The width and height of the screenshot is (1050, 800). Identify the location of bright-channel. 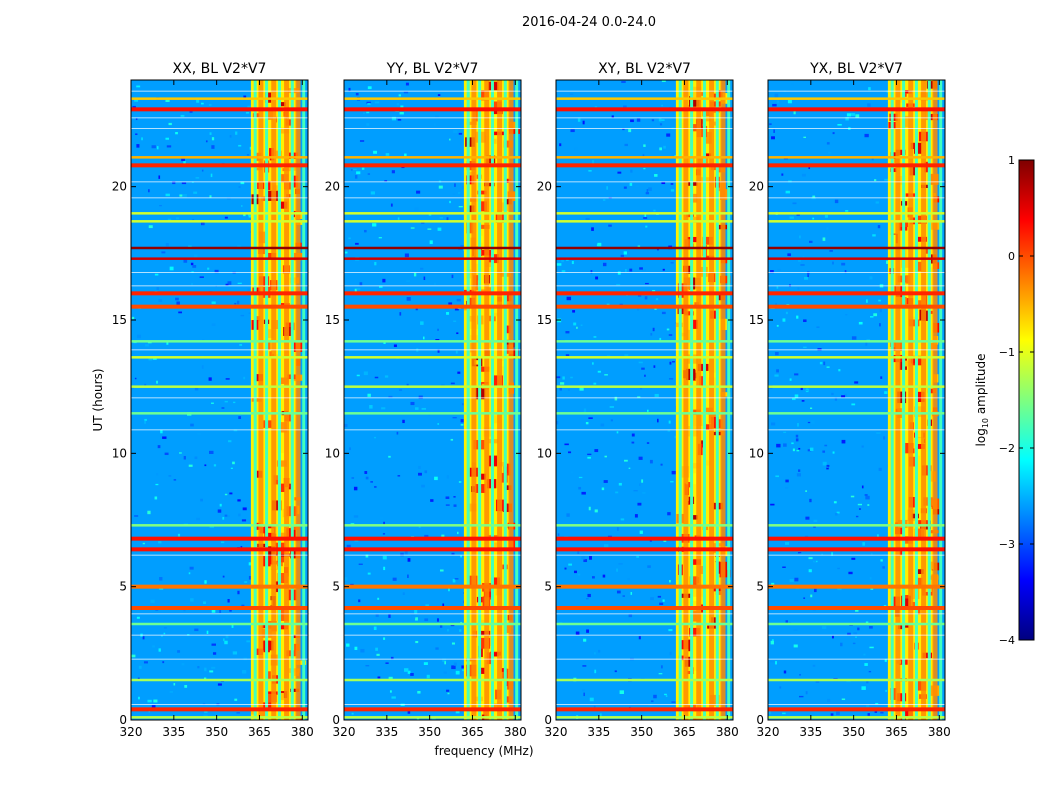
(924, 400).